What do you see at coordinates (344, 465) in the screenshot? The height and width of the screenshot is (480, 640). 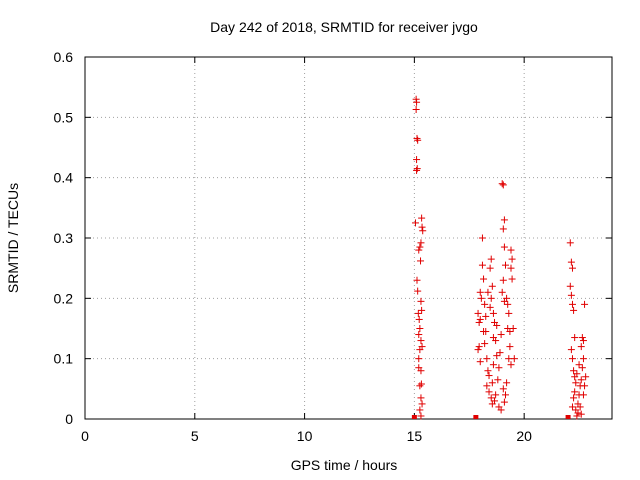 I see `x-axis-label: GPS time / hours` at bounding box center [344, 465].